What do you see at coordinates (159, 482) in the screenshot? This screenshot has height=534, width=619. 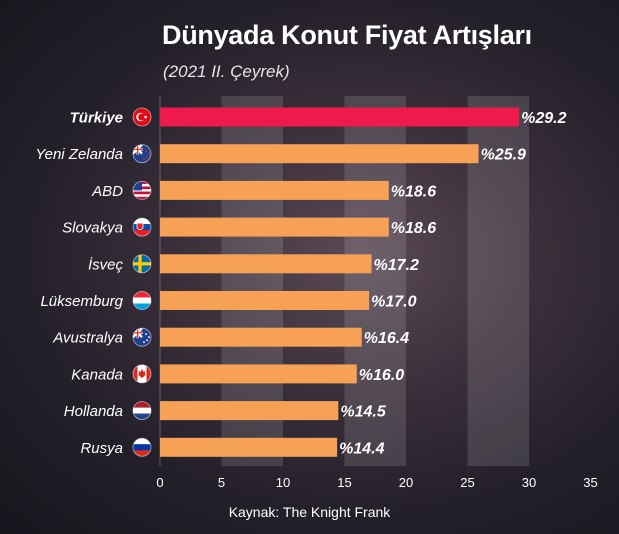 I see `x-tick-label: 0` at bounding box center [159, 482].